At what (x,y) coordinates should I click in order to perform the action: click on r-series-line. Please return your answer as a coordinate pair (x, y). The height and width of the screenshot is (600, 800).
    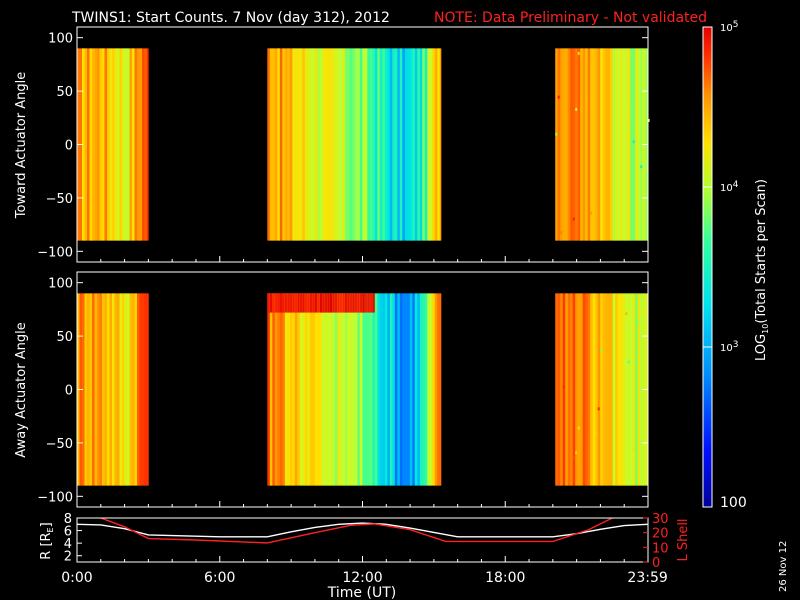
    Looking at the image, I should click on (362, 530).